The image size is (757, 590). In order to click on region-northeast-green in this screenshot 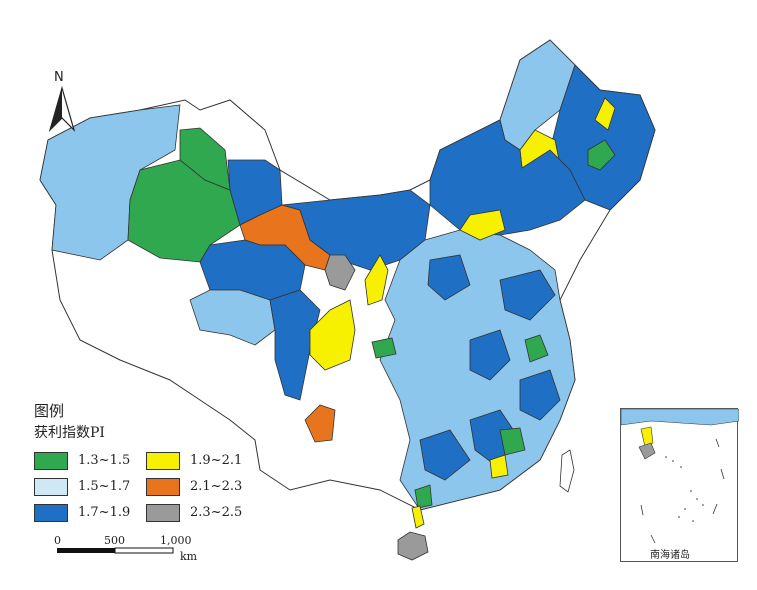, I will do `click(601, 155)`.